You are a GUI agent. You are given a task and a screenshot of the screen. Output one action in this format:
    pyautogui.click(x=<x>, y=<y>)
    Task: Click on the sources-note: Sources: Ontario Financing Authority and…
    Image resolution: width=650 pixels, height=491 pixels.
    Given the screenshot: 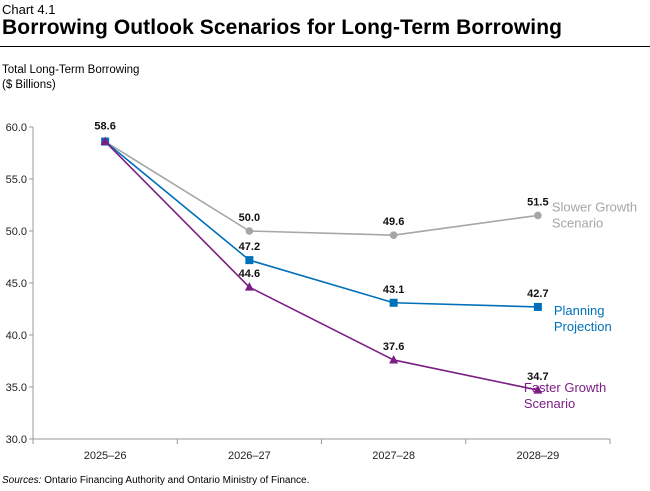 What is the action you would take?
    pyautogui.click(x=155, y=480)
    